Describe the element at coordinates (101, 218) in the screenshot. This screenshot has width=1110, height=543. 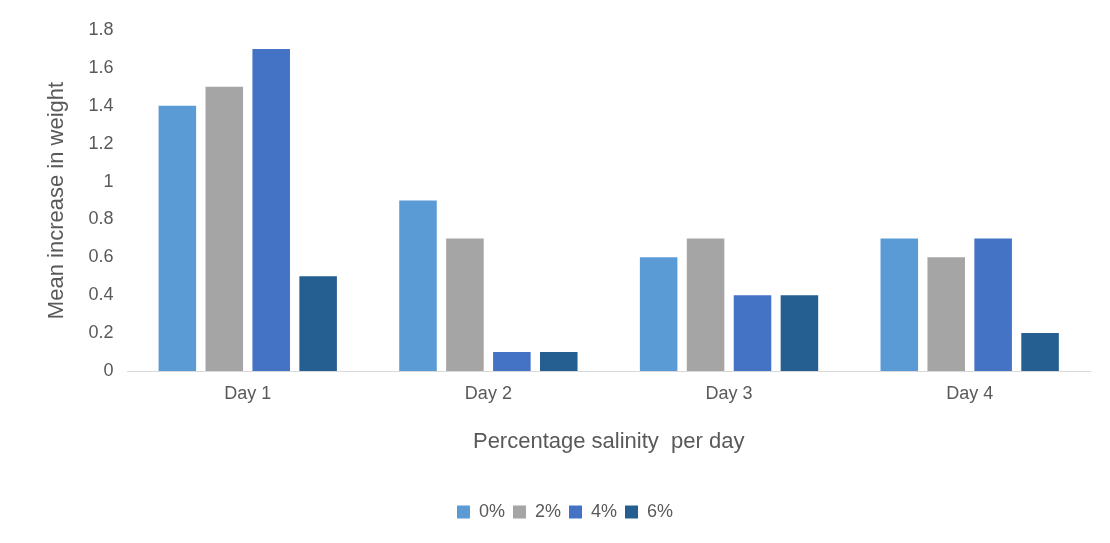
I see `y-tick-label: 0.8` at that location.